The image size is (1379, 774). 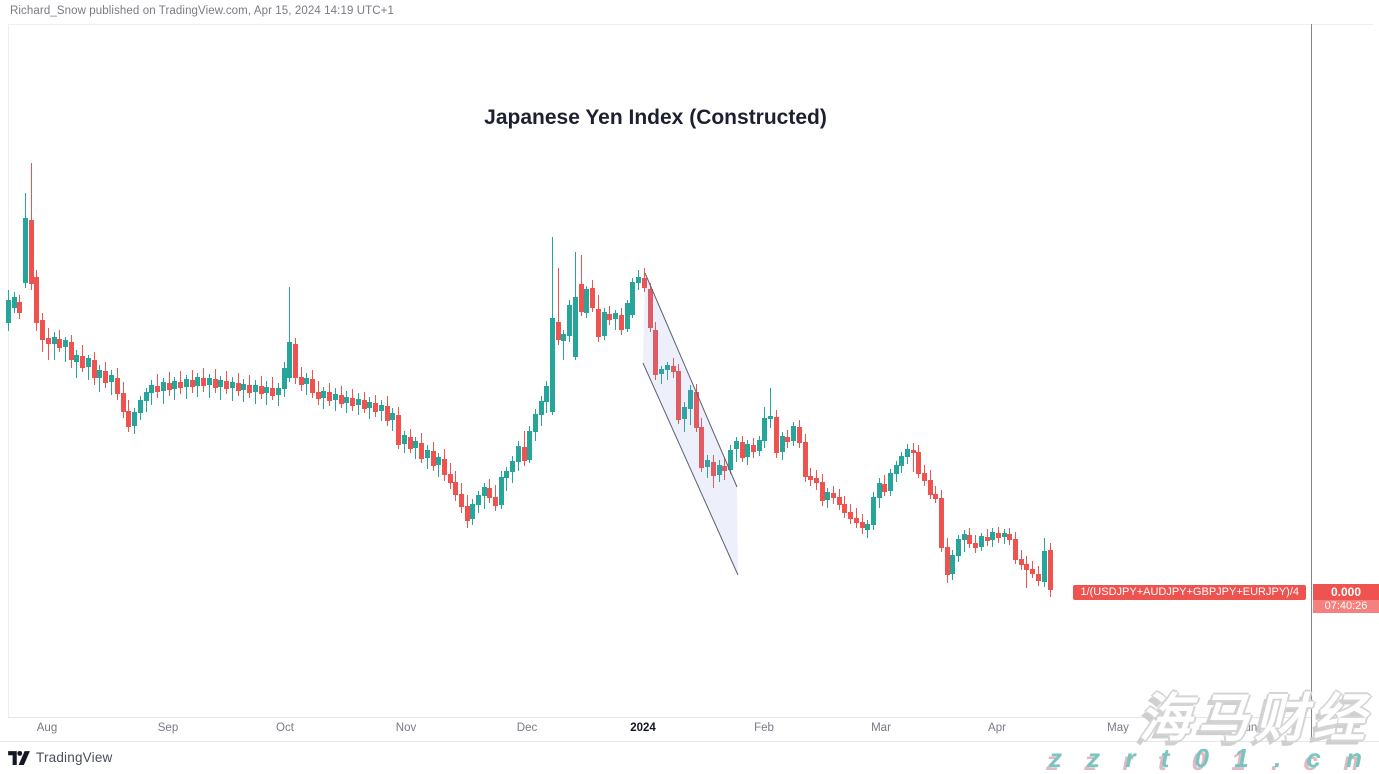 What do you see at coordinates (8, 371) in the screenshot?
I see `chart-frame-left-border` at bounding box center [8, 371].